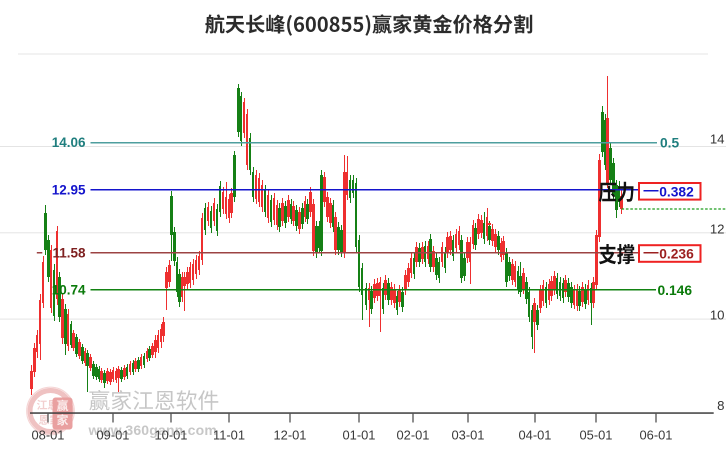 Image resolution: width=726 pixels, height=455 pixels. Describe the element at coordinates (359, 435) in the screenshot. I see `svg-text: 01-01` at that location.